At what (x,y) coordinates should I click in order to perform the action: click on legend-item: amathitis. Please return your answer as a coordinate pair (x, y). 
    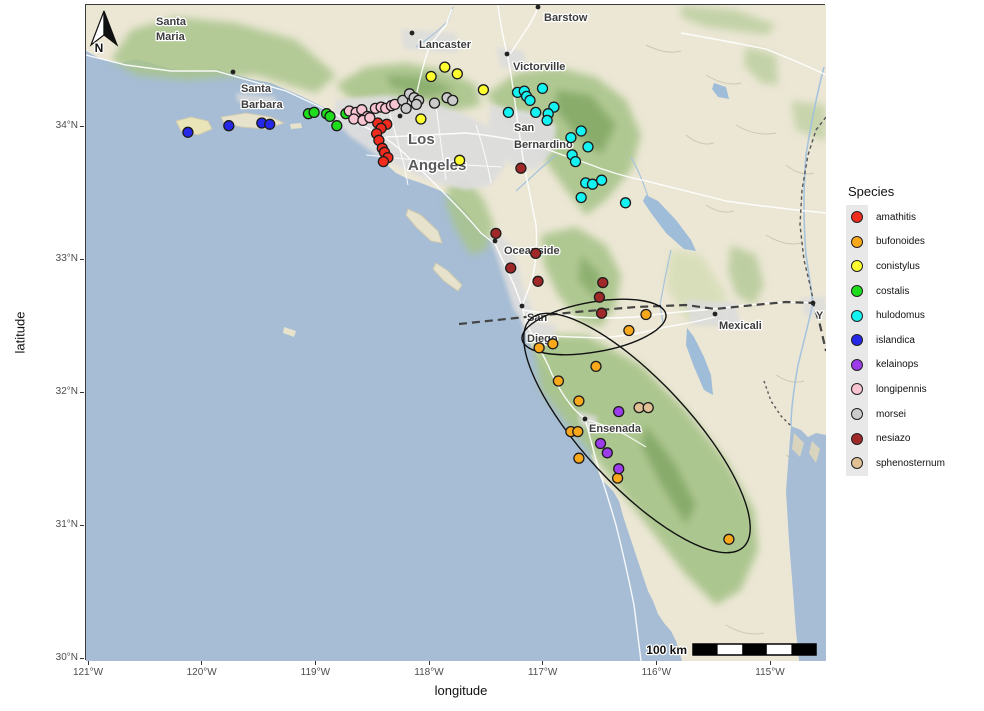
    Looking at the image, I should click on (913, 217).